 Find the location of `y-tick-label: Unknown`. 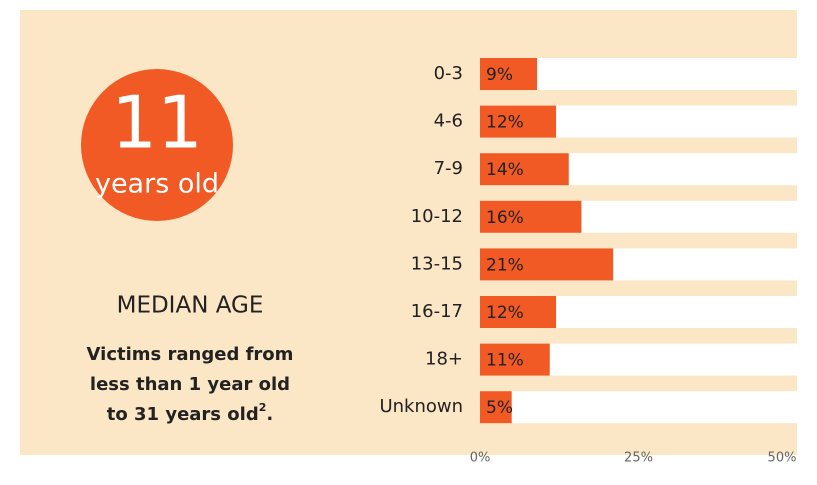

y-tick-label: Unknown is located at coordinates (421, 406).